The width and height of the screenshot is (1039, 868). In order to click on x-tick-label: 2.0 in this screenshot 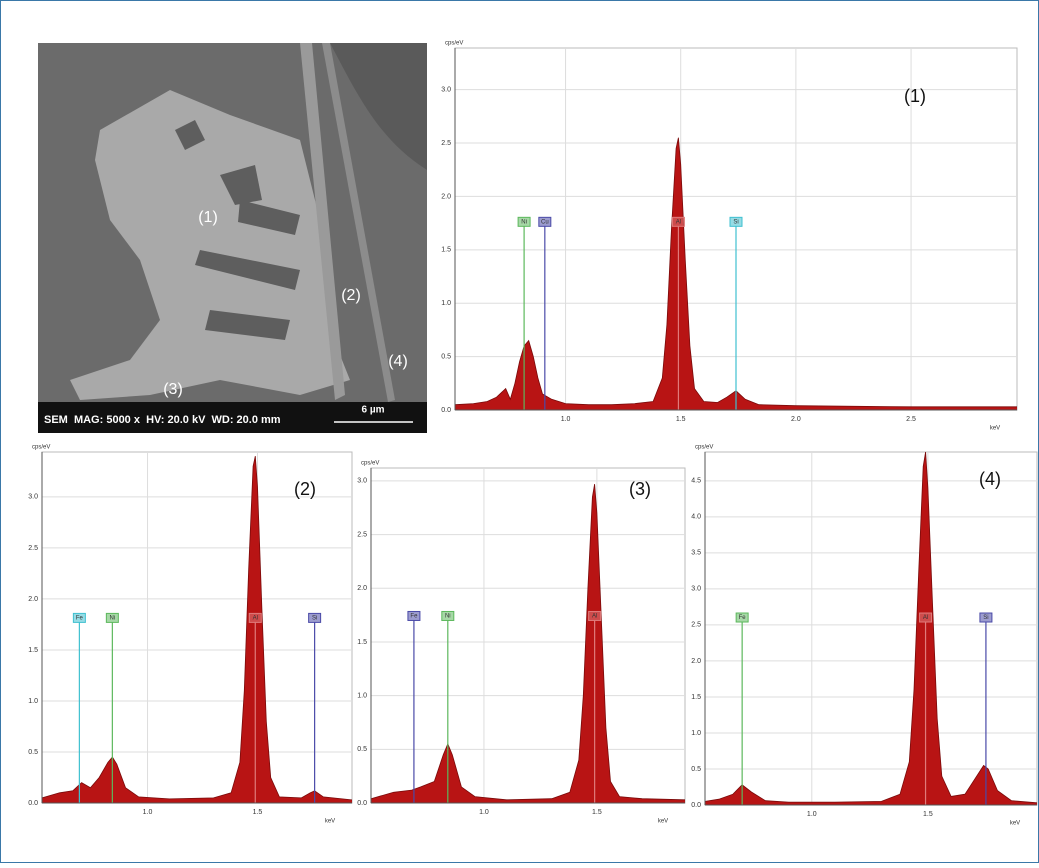, I will do `click(796, 419)`.